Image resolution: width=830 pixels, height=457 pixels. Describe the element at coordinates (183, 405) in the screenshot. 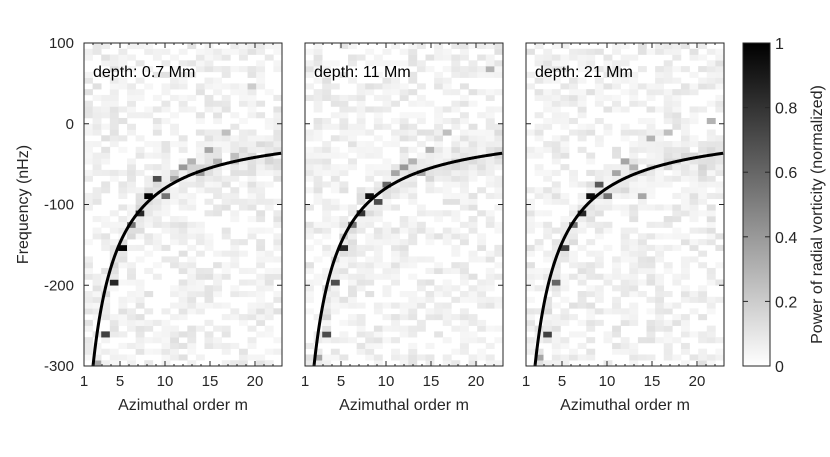

I see `x-axis-label: Azimuthal order m` at that location.